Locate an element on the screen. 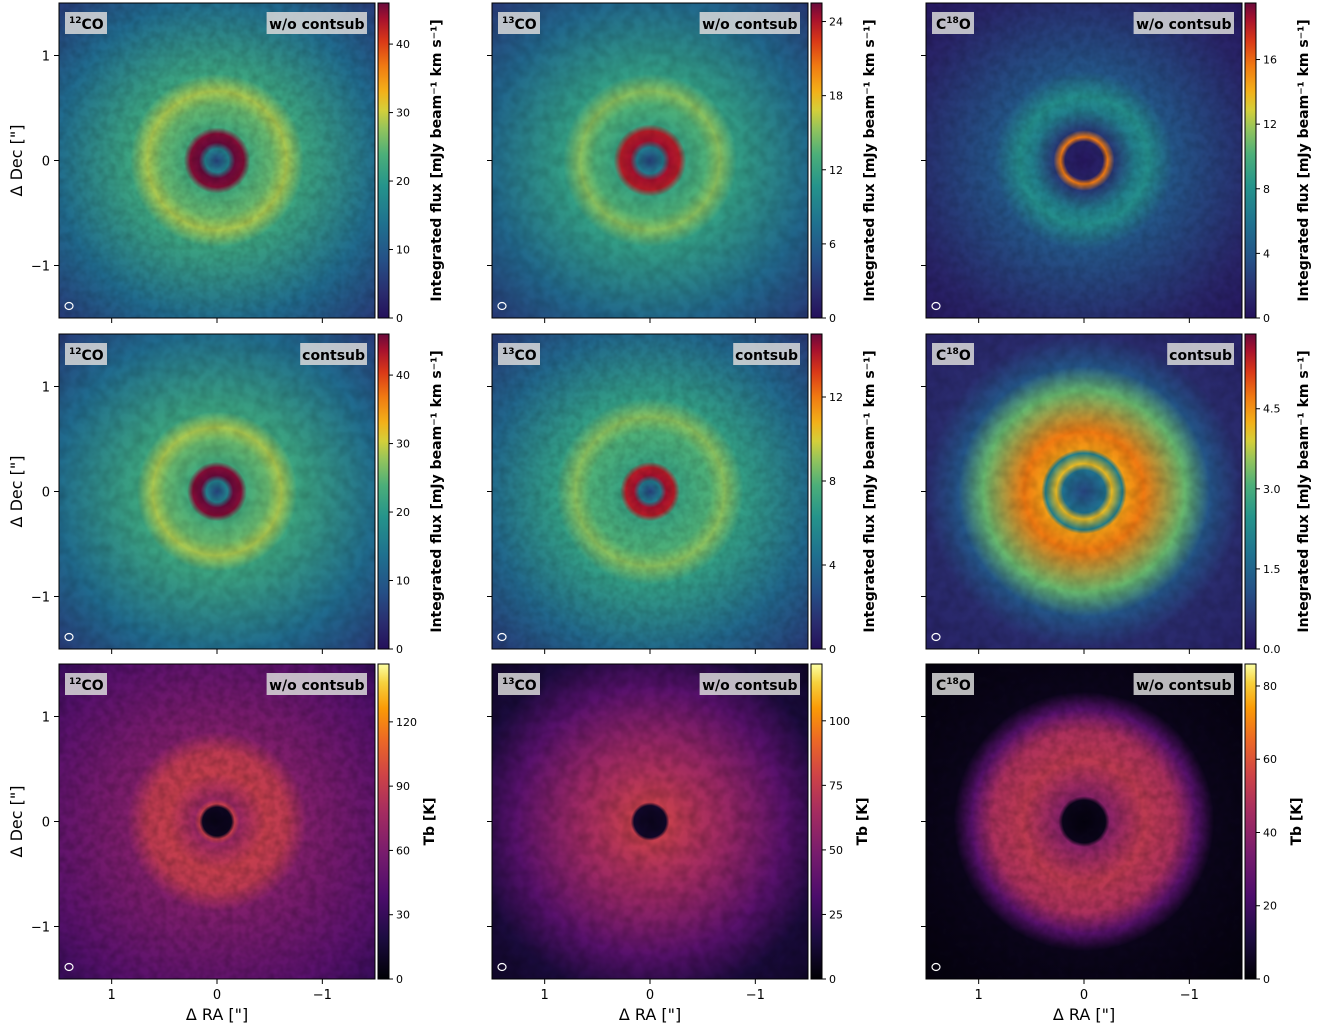 This screenshot has width=1319, height=1027. x-tick-label: −1 is located at coordinates (755, 995).